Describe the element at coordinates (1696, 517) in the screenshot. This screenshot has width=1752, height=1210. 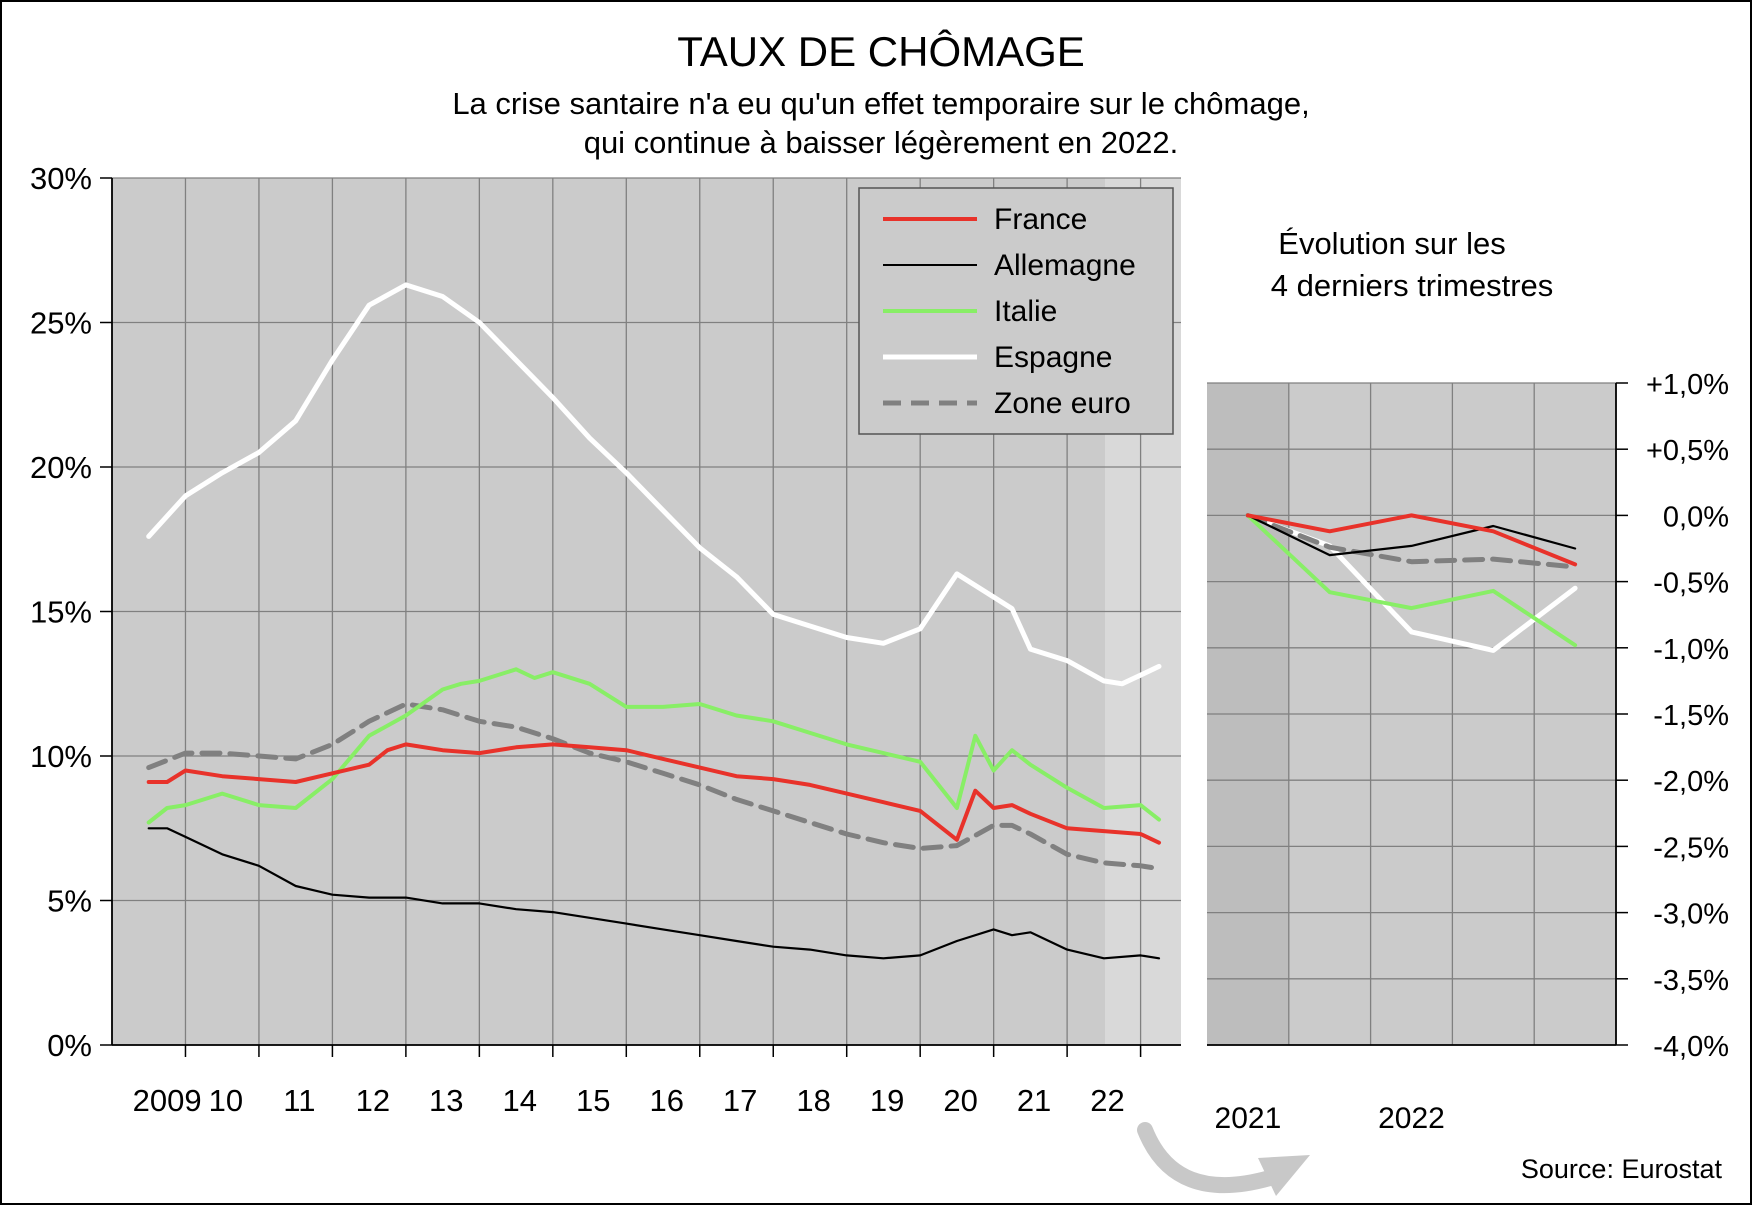
I see `side-y-tick-label: 0,0%` at that location.